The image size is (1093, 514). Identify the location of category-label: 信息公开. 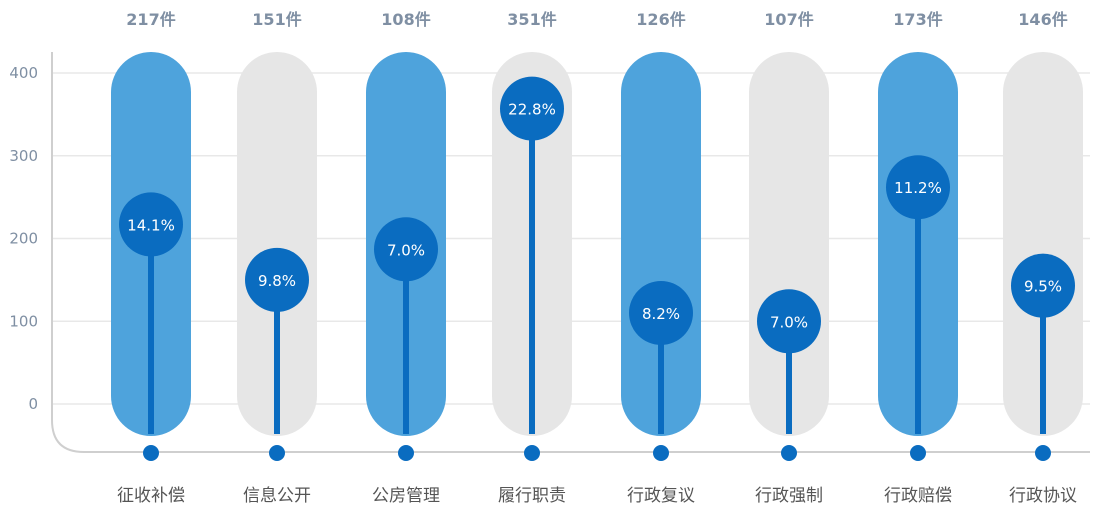
(277, 496).